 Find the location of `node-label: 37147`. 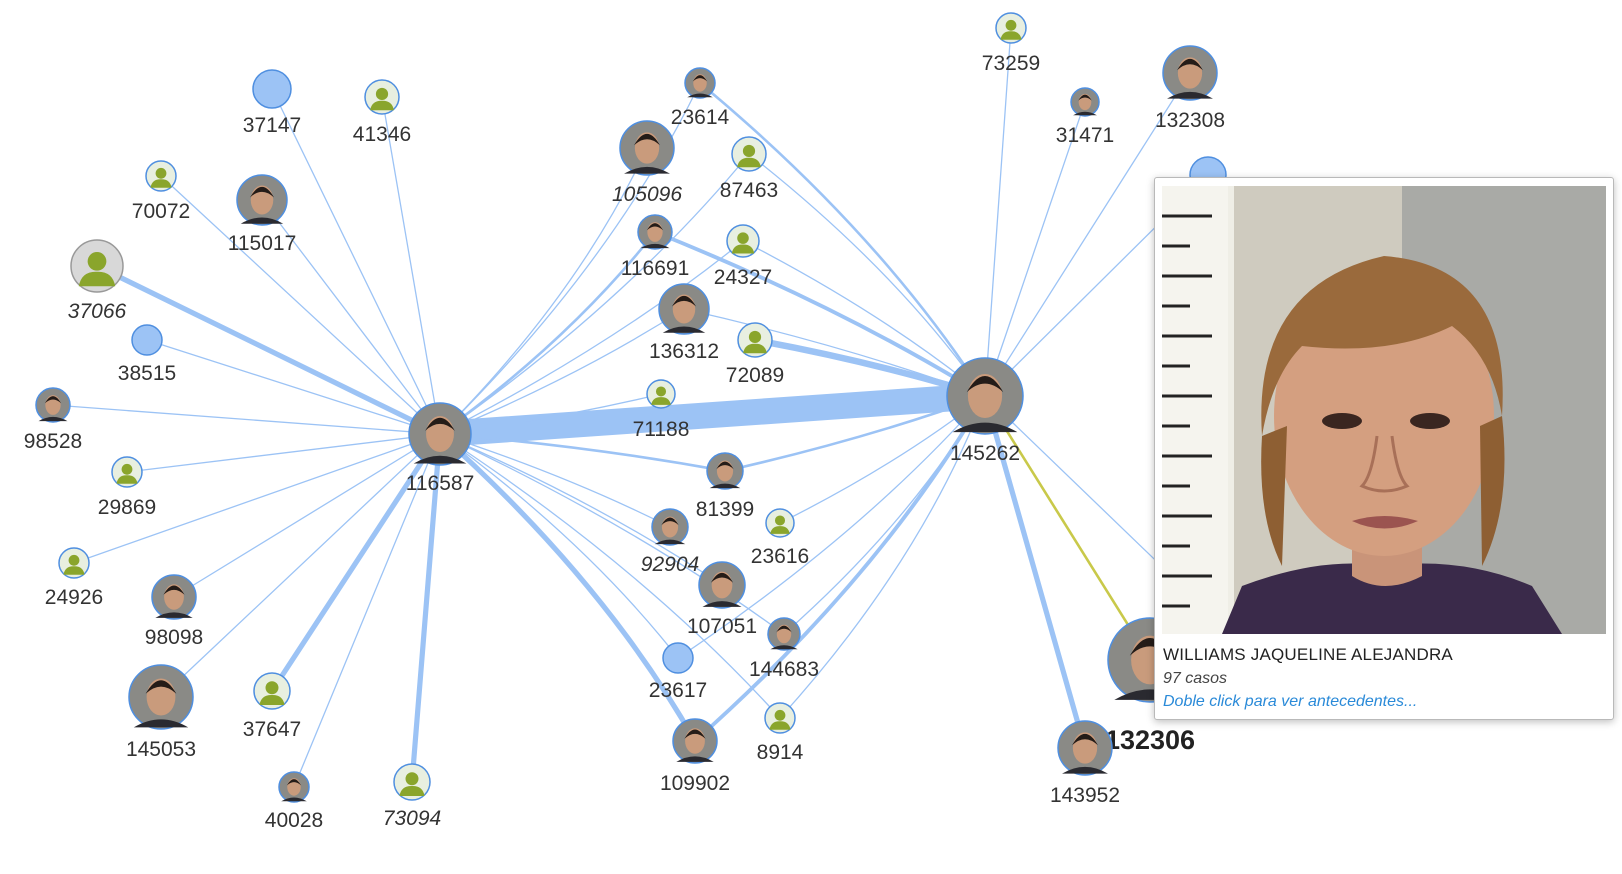

node-label: 37147 is located at coordinates (272, 125).